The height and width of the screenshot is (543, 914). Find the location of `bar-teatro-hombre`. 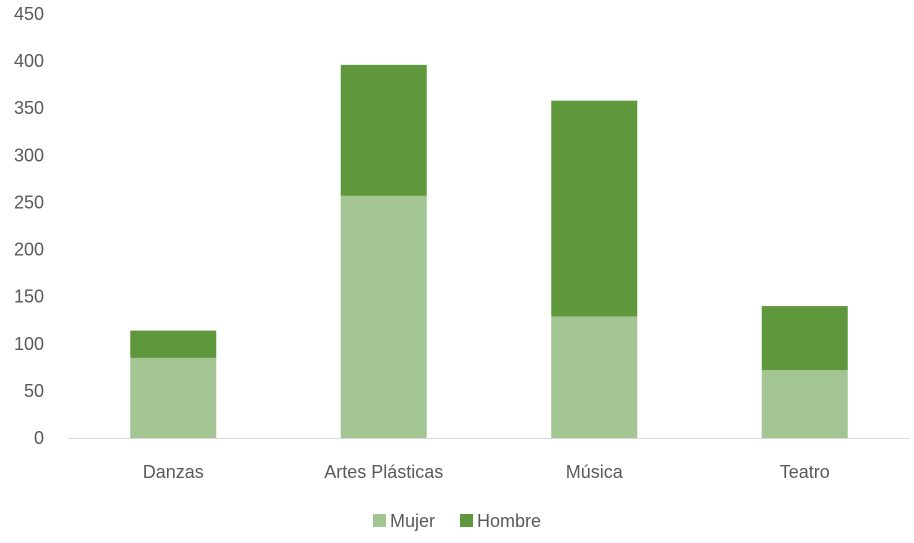

bar-teatro-hombre is located at coordinates (804, 338).